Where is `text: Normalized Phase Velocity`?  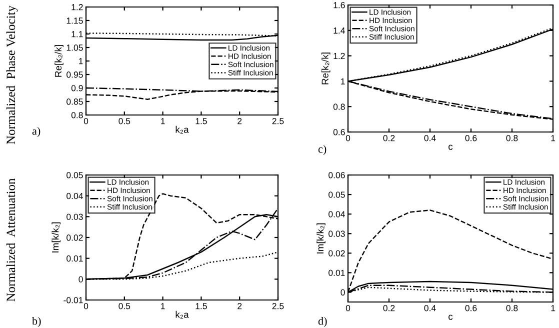
text: Normalized Phase Velocity is located at coordinates (12, 75).